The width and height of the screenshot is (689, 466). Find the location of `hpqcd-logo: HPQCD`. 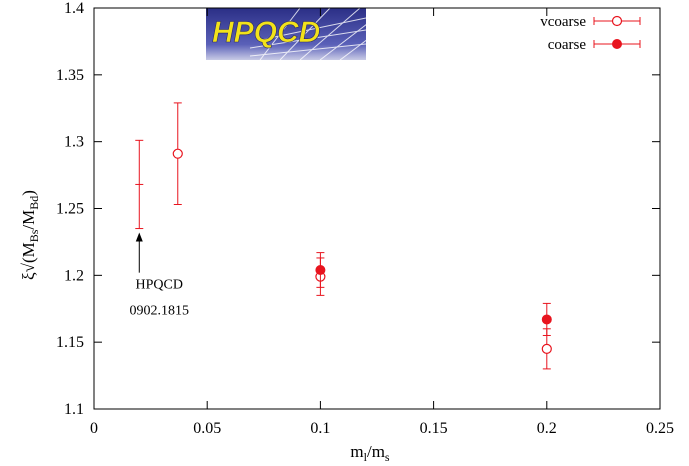

hpqcd-logo: HPQCD is located at coordinates (293, 34).